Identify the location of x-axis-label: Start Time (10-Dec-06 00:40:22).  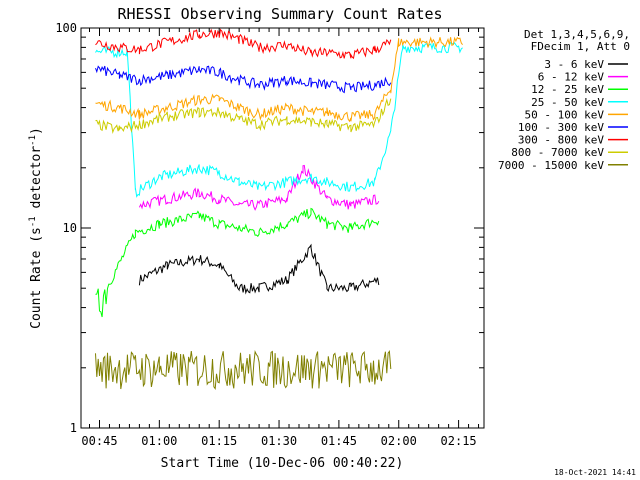
(282, 463).